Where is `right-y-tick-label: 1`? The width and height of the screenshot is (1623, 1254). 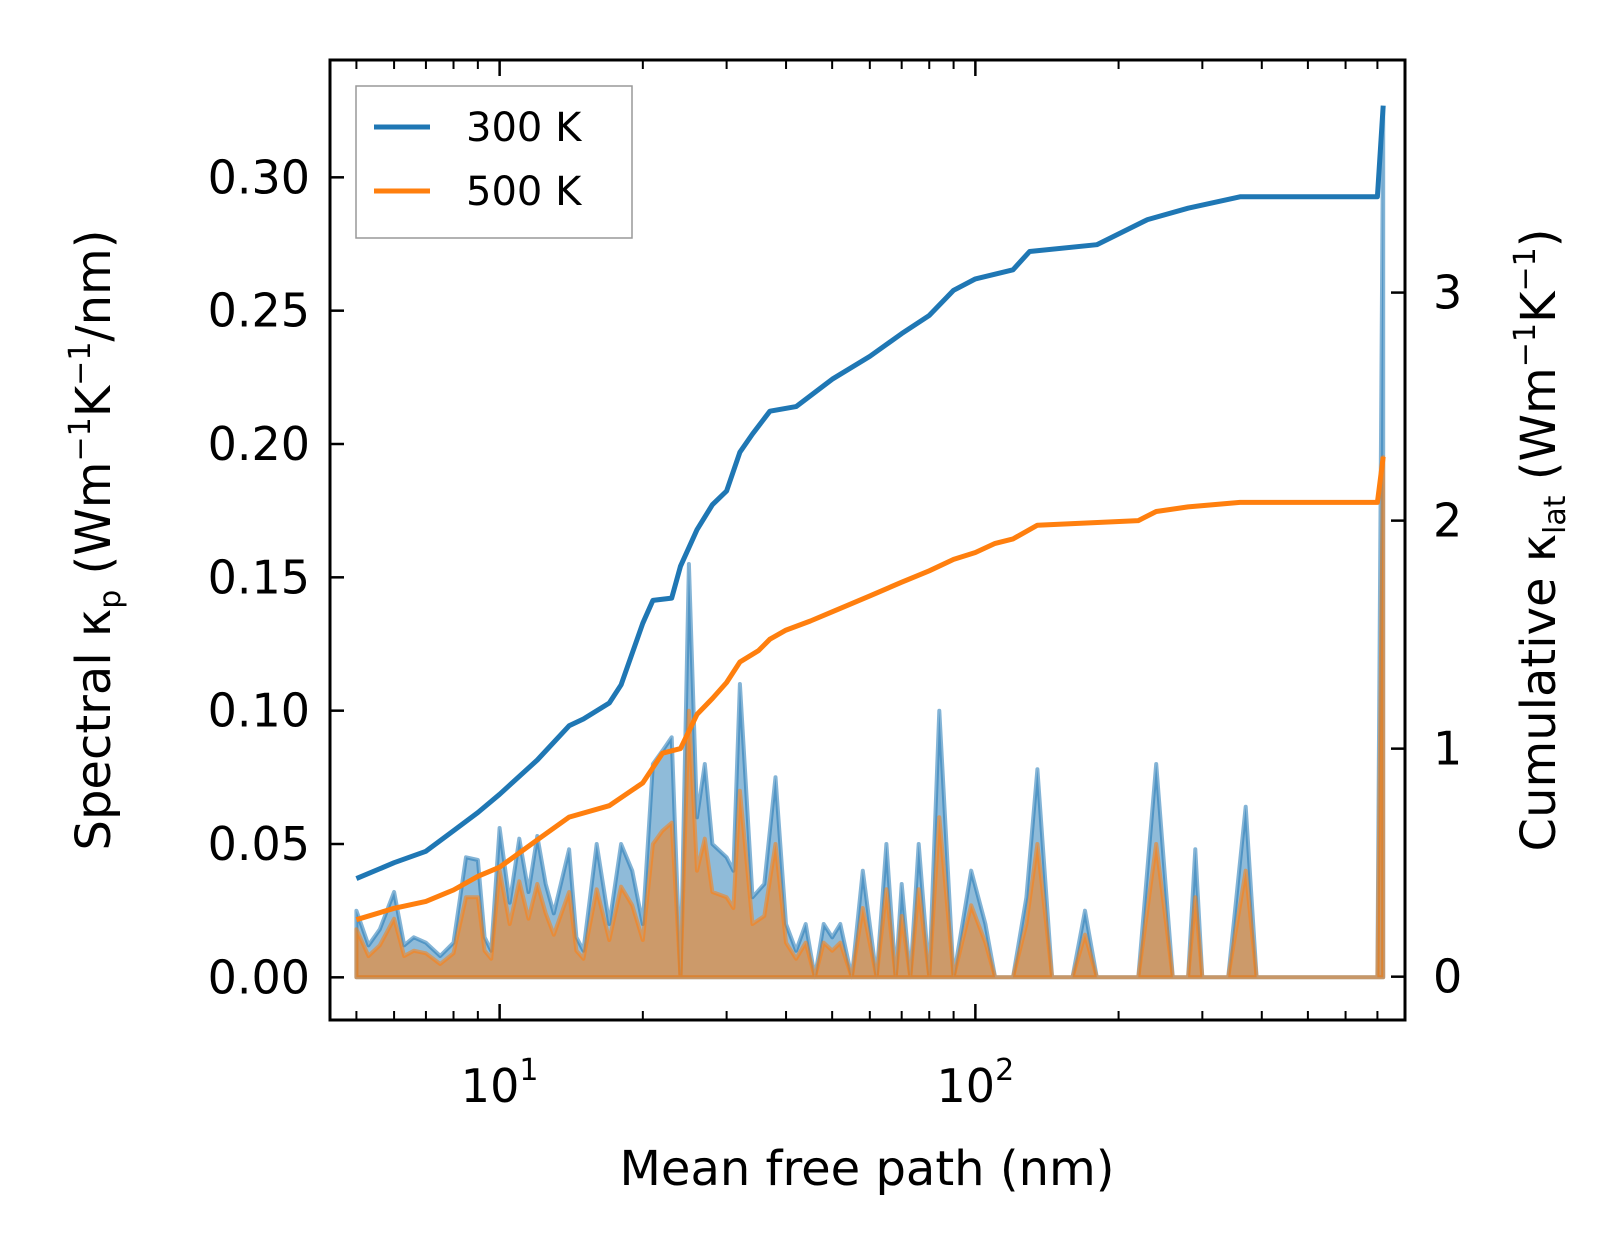 right-y-tick-label: 1 is located at coordinates (1447, 749).